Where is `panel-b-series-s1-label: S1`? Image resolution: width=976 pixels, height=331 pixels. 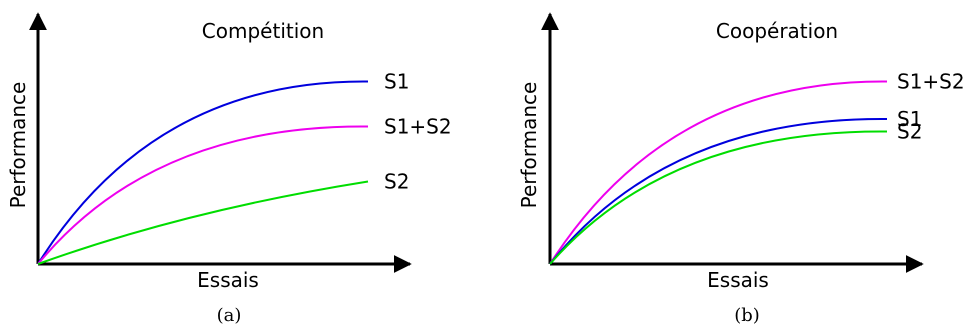 panel-b-series-s1-label: S1 is located at coordinates (909, 119).